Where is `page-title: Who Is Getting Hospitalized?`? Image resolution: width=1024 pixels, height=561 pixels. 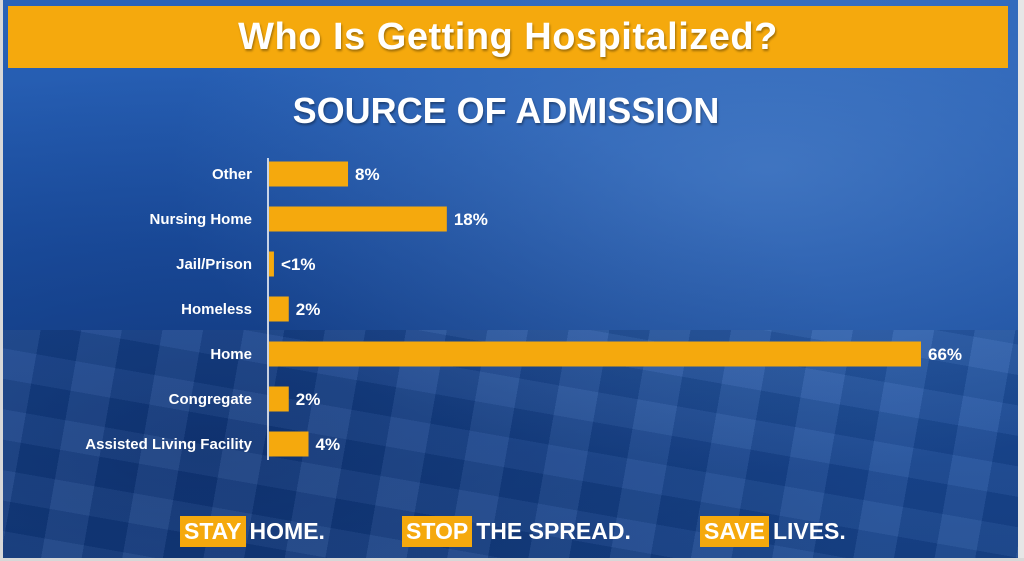 page-title: Who Is Getting Hospitalized? is located at coordinates (508, 36).